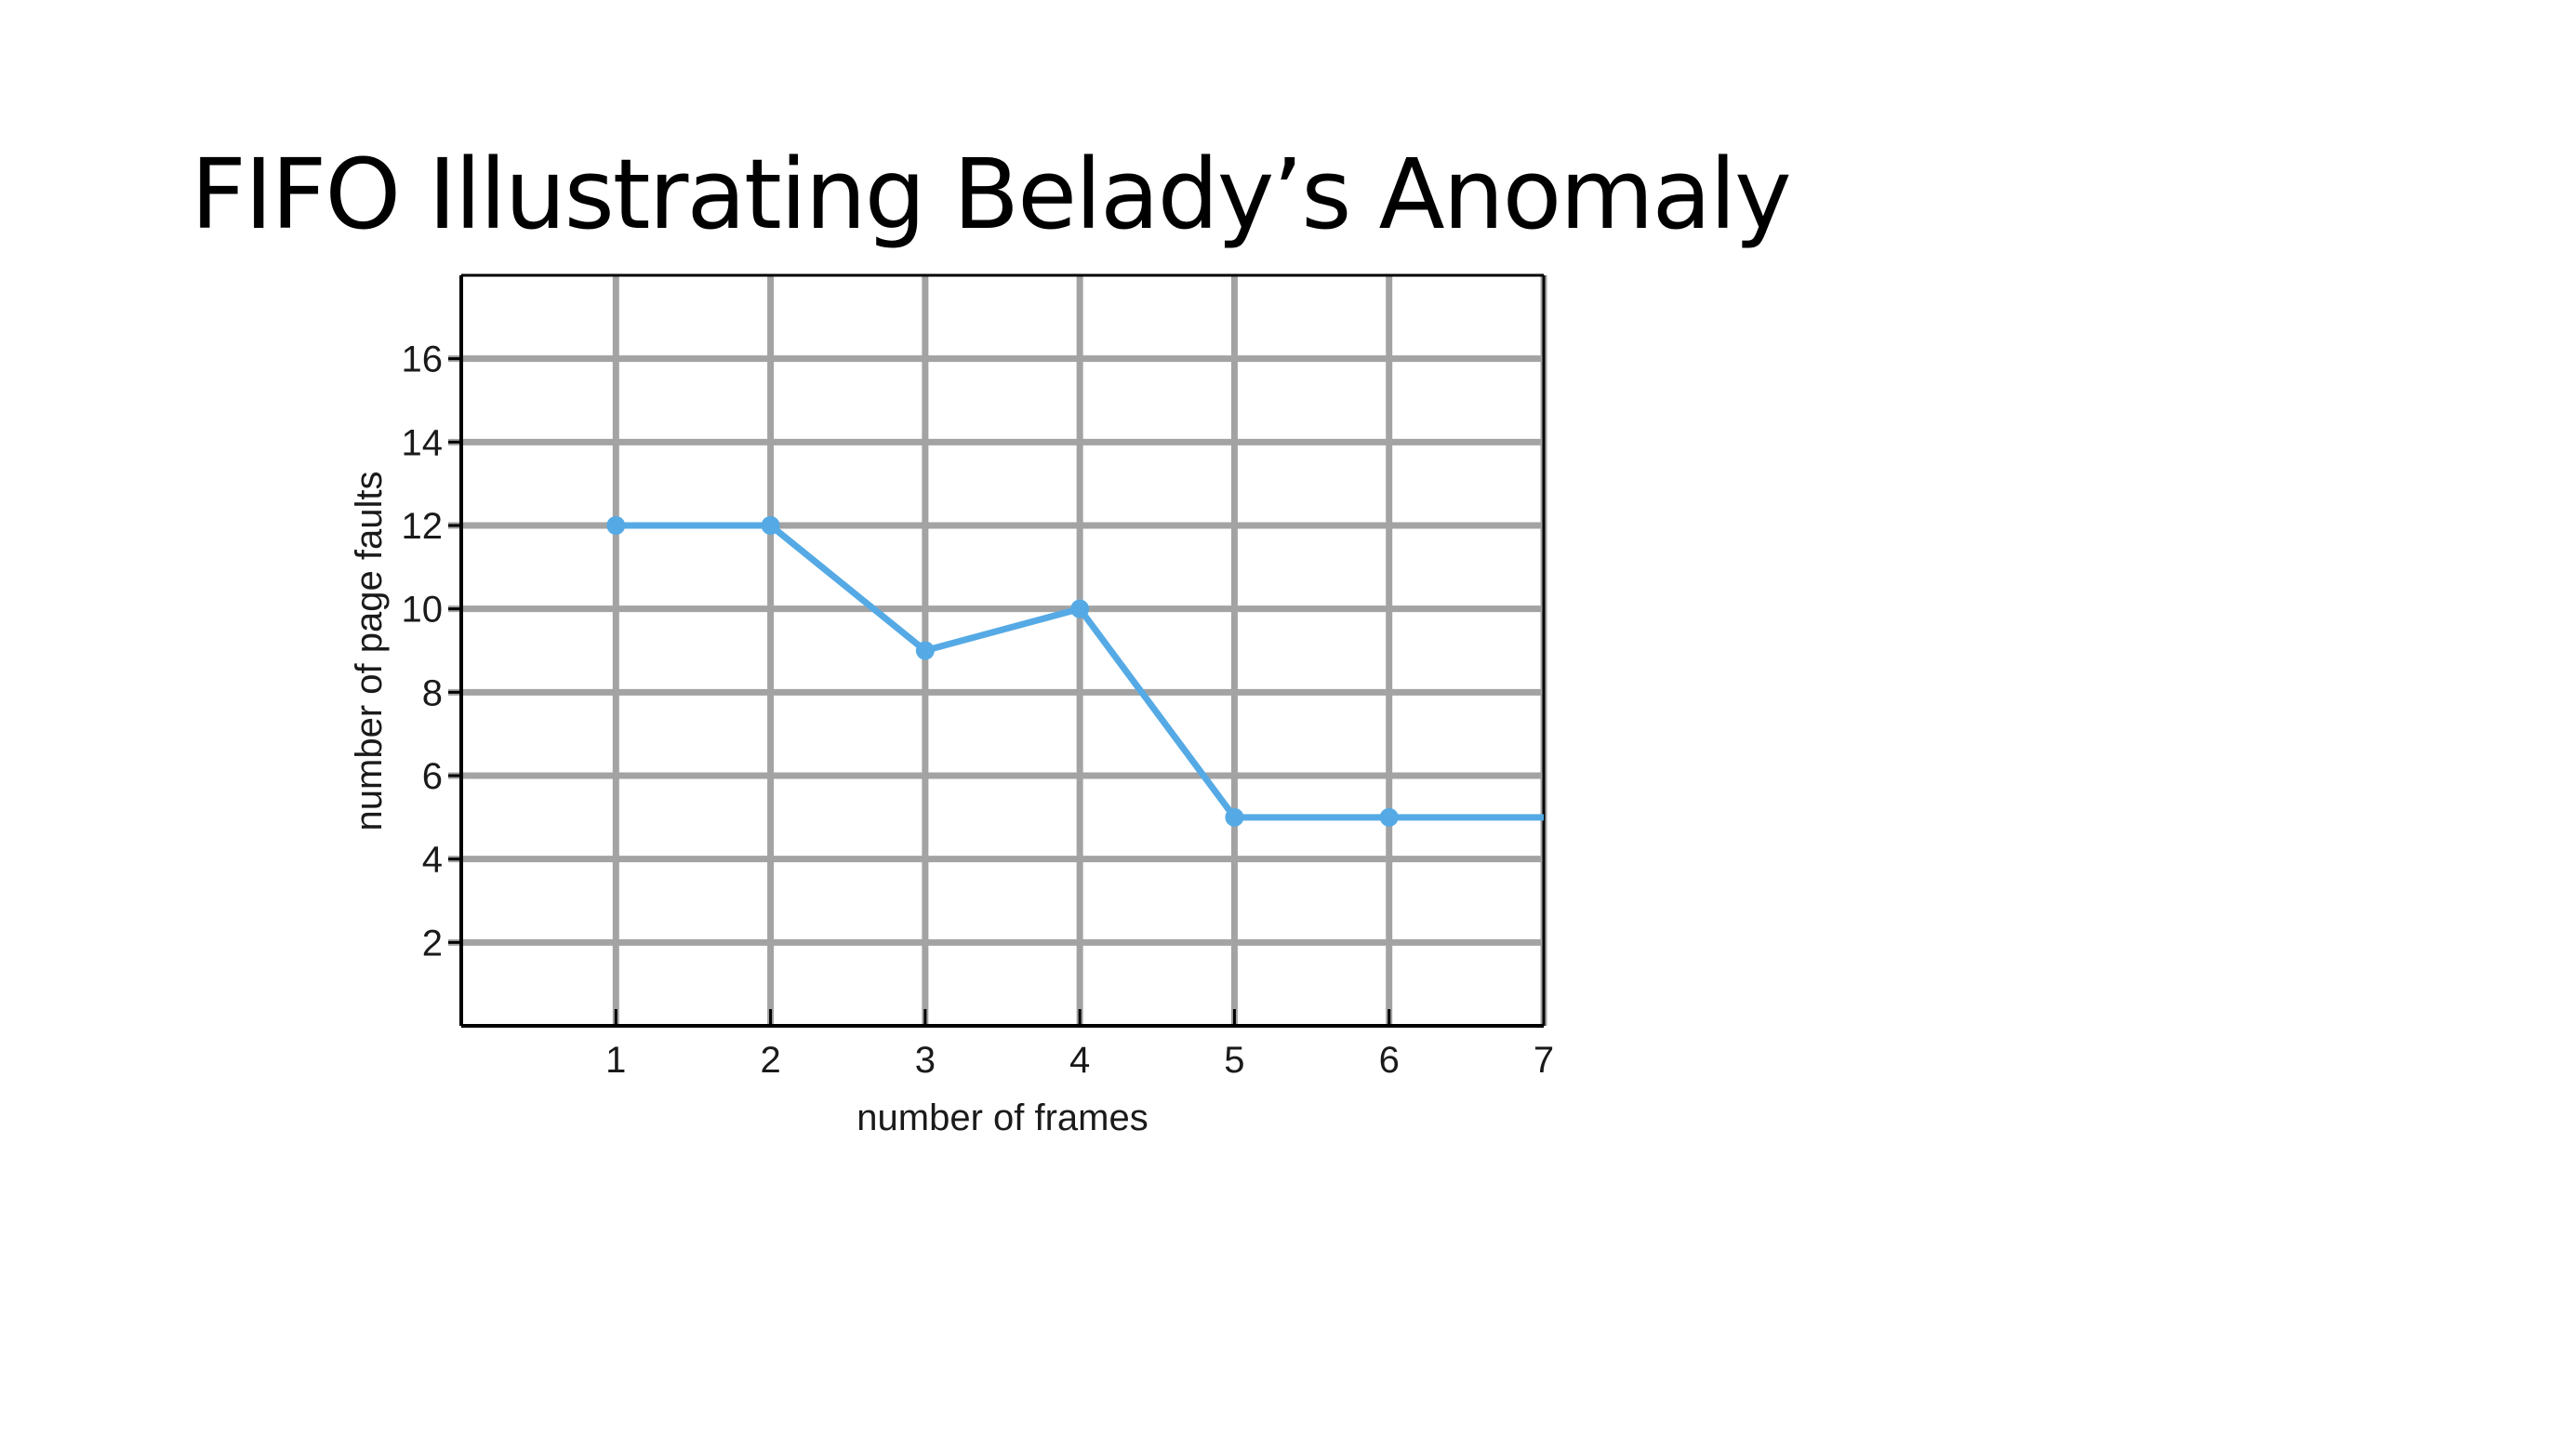 The height and width of the screenshot is (1449, 2576). What do you see at coordinates (423, 443) in the screenshot?
I see `y-tick-label-14: 14` at bounding box center [423, 443].